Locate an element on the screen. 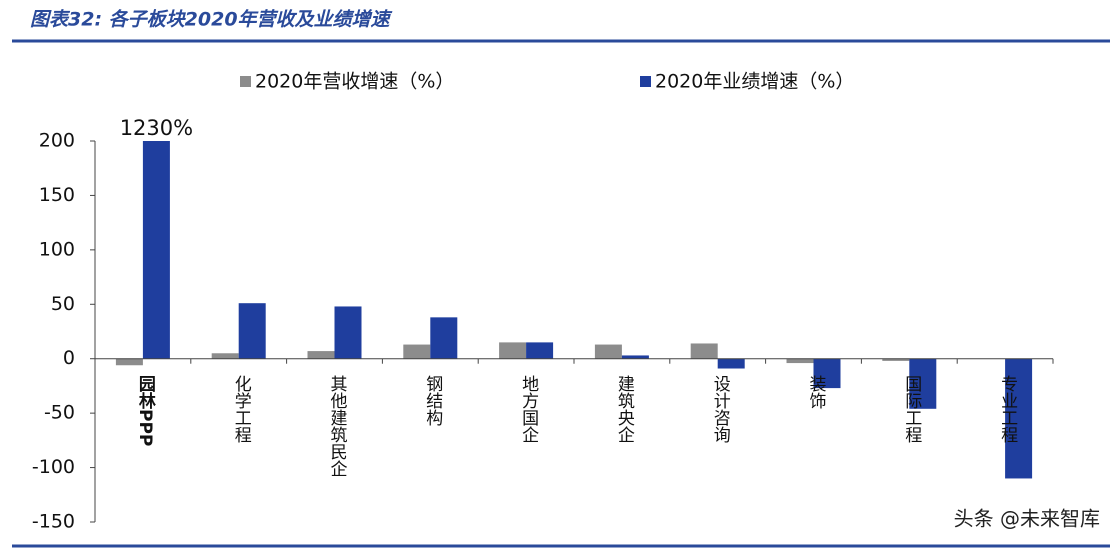 Image resolution: width=1118 pixels, height=552 pixels. y-tick-label: 50 is located at coordinates (63, 304).